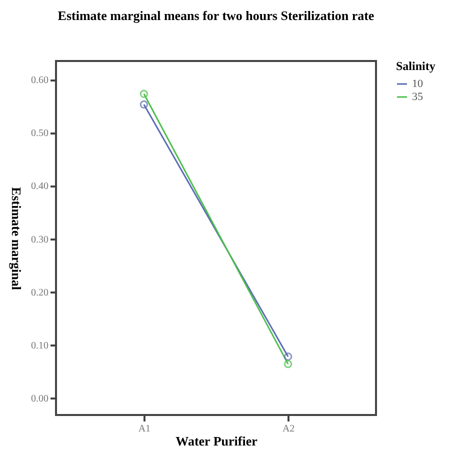 This screenshot has height=459, width=473. Describe the element at coordinates (418, 84) in the screenshot. I see `legend-label: 10` at that location.